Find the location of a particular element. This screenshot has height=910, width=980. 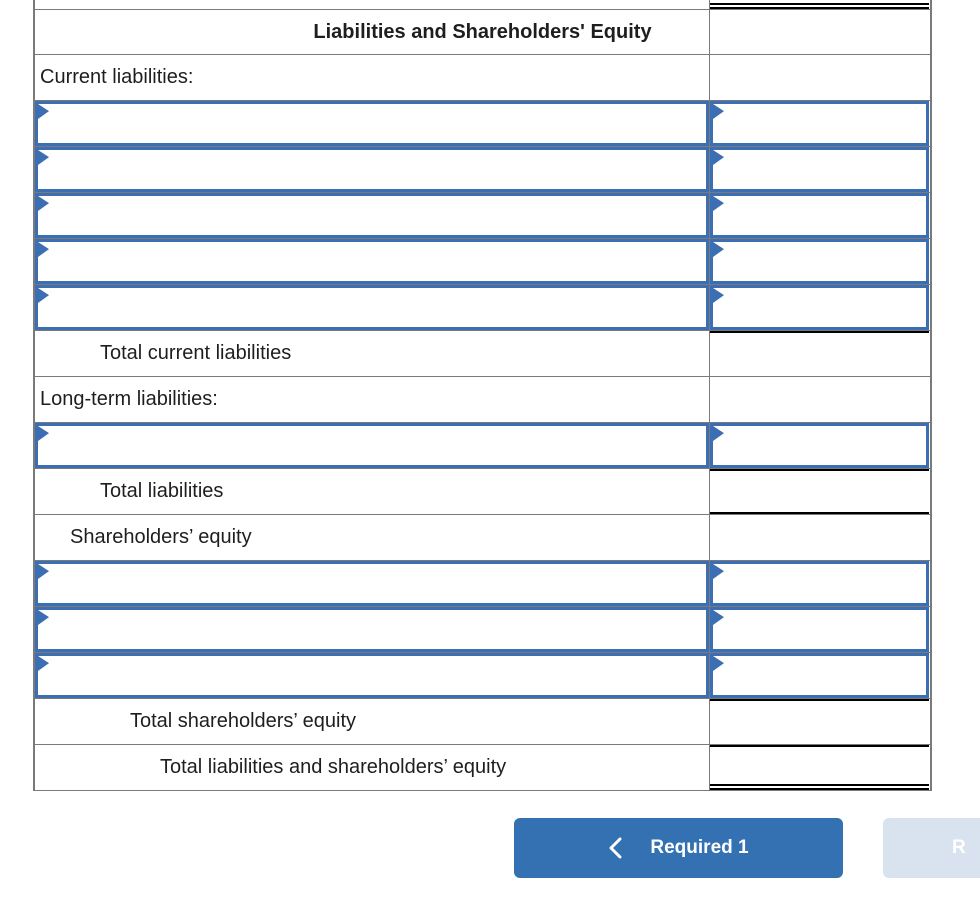

total-rules is located at coordinates (819, 491).